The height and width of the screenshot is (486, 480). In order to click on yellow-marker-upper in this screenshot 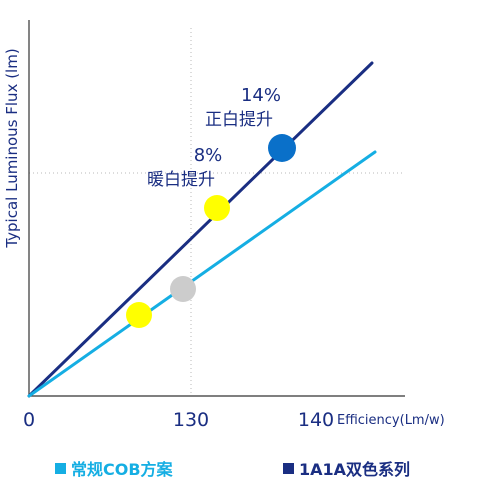, I will do `click(217, 208)`.